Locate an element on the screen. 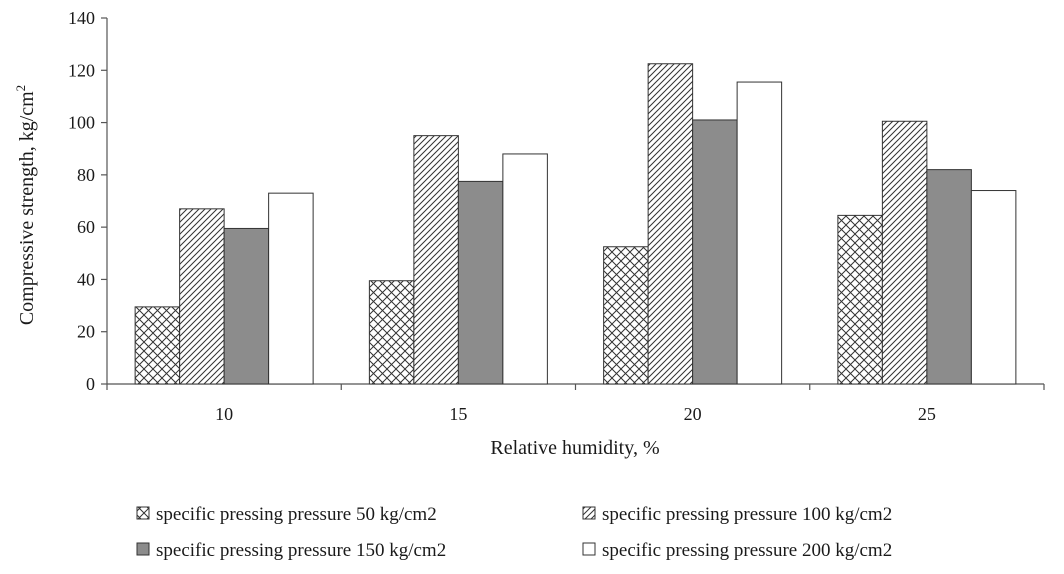  y-axis-title: Compressive strength, kg/cm2 is located at coordinates (25, 205).